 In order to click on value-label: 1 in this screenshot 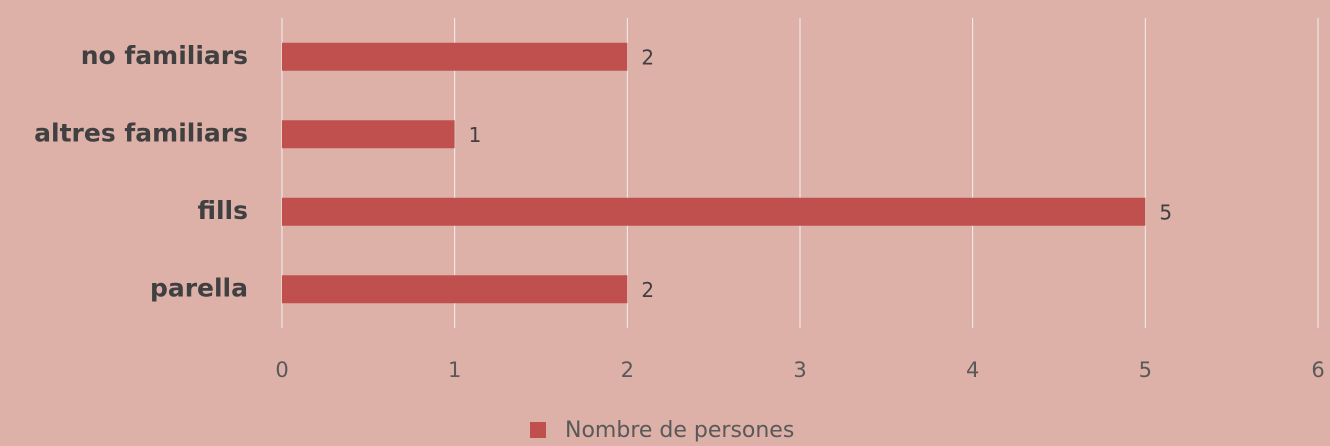, I will do `click(475, 135)`.